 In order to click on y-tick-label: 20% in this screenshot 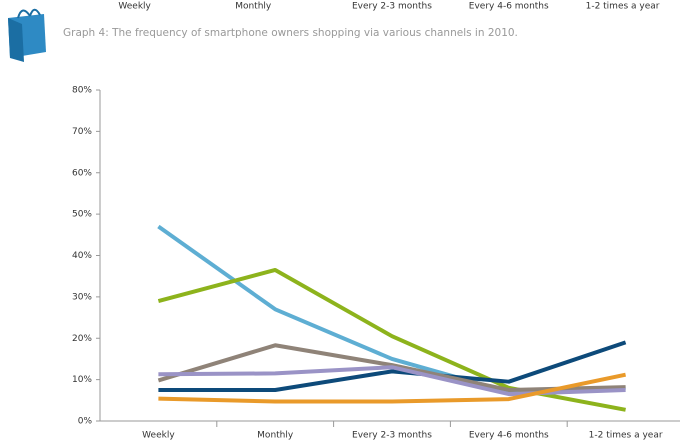, I will do `click(82, 339)`.